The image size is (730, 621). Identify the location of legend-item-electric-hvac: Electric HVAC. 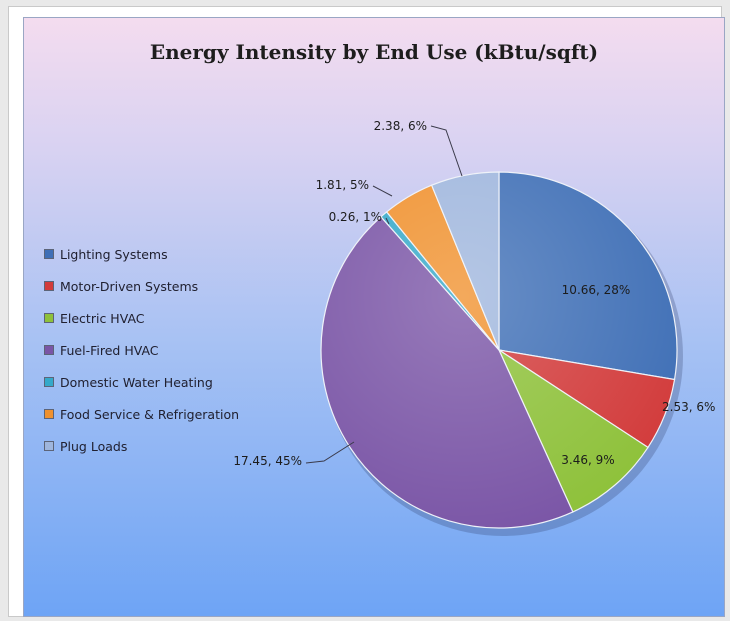
(141, 318).